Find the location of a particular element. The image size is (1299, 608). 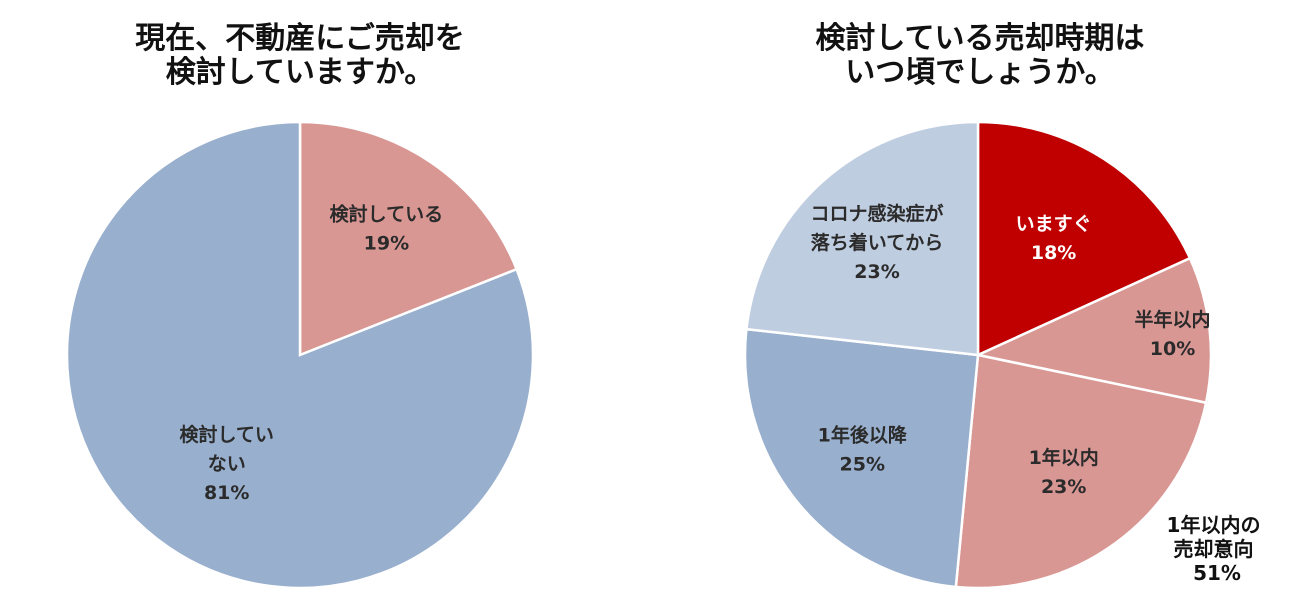

pie-right-slice-5-value: 23% is located at coordinates (876, 272).